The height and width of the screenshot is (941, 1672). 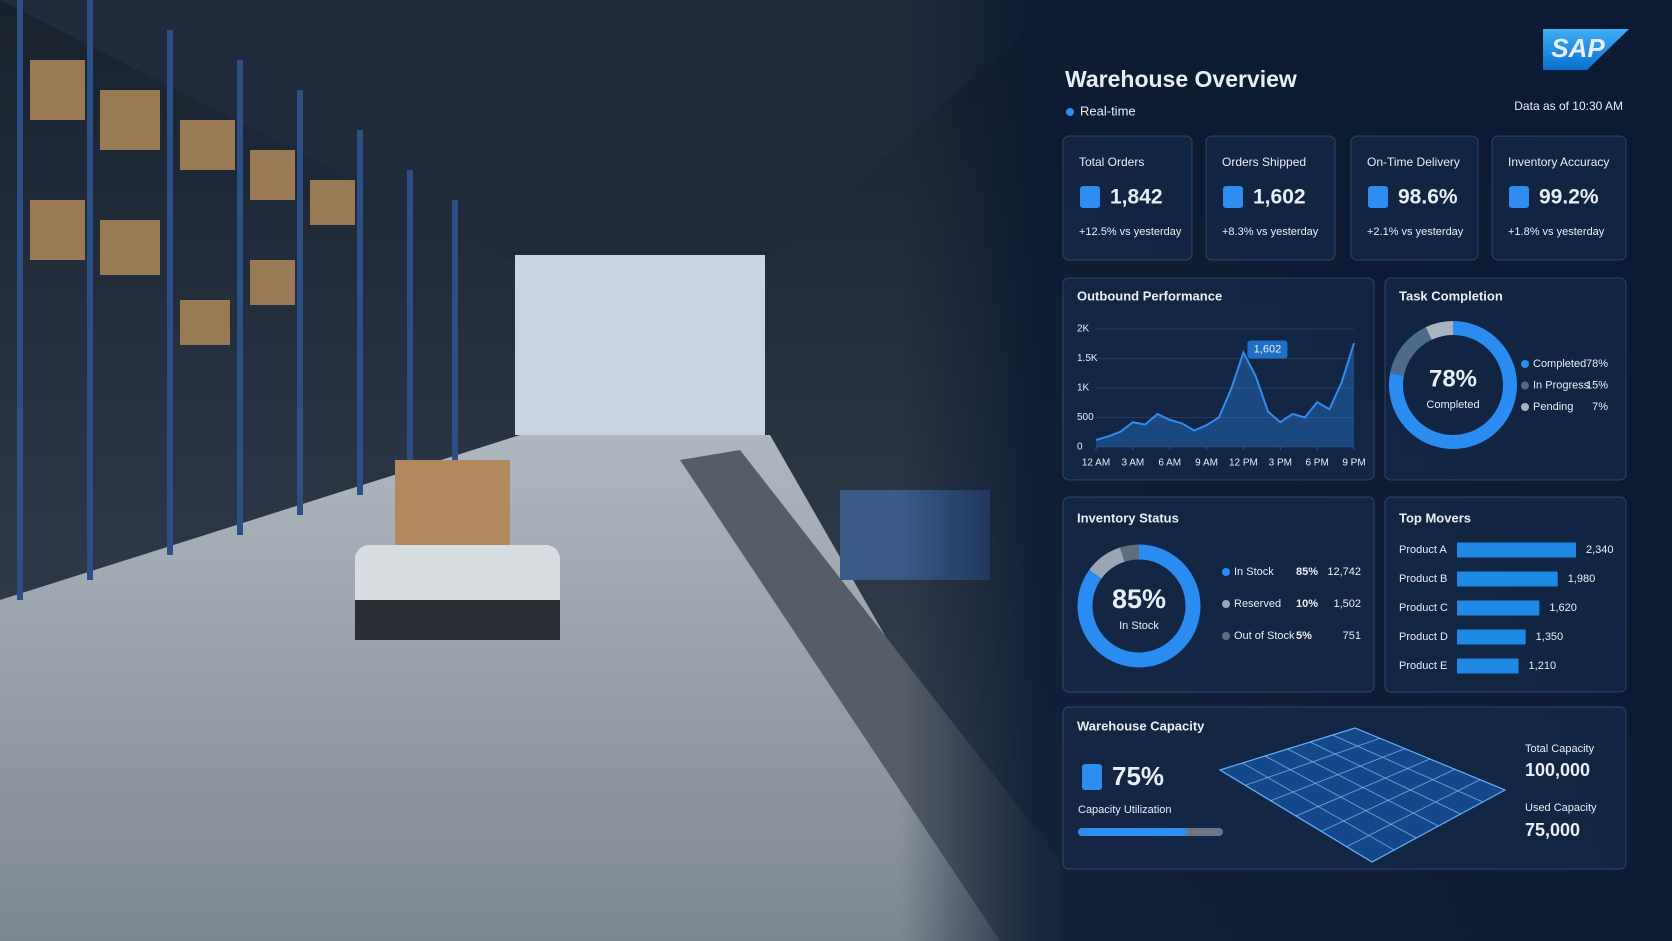 I want to click on y-tick-label: 500, so click(x=1085, y=417).